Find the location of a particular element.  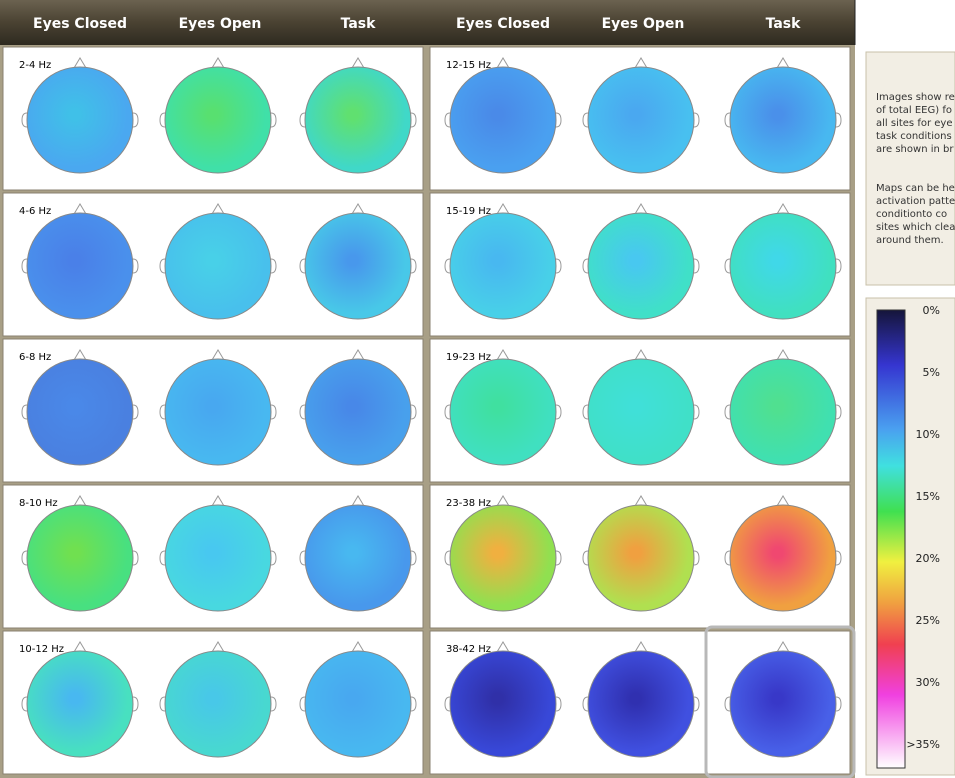

info-line: Images show re is located at coordinates (915, 97).